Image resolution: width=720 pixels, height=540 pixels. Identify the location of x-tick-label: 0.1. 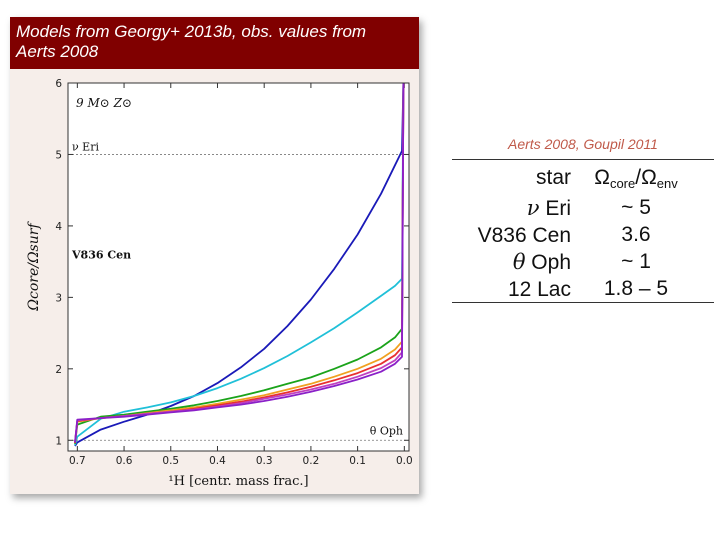
(357, 461).